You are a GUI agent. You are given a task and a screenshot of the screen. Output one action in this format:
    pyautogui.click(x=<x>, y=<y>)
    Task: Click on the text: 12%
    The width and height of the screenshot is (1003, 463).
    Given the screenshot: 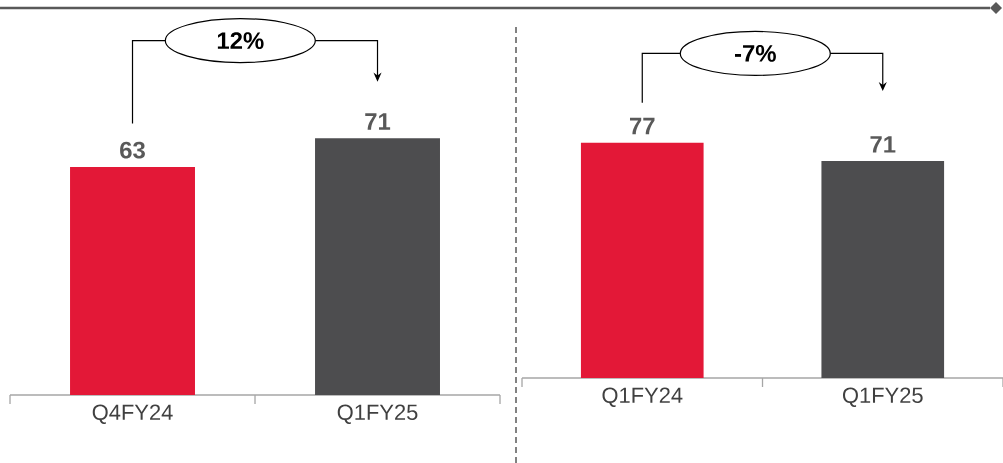 What is the action you would take?
    pyautogui.click(x=240, y=41)
    